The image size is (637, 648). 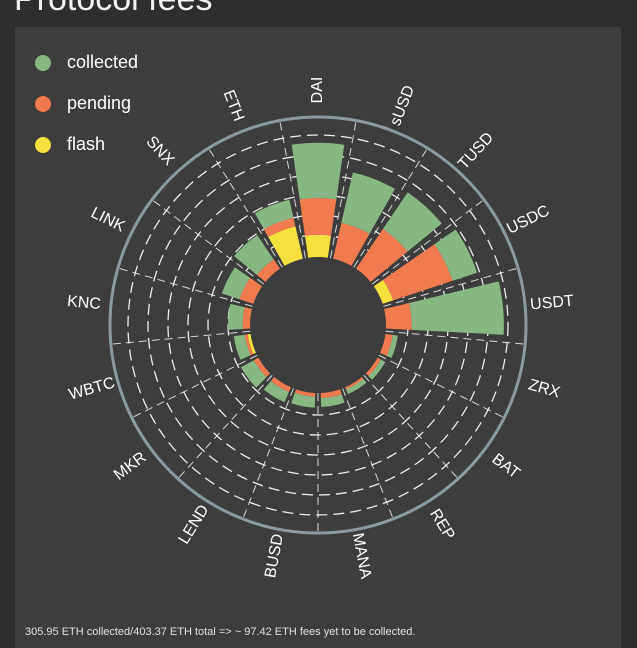 What do you see at coordinates (274, 214) in the screenshot?
I see `bar-collected-eth` at bounding box center [274, 214].